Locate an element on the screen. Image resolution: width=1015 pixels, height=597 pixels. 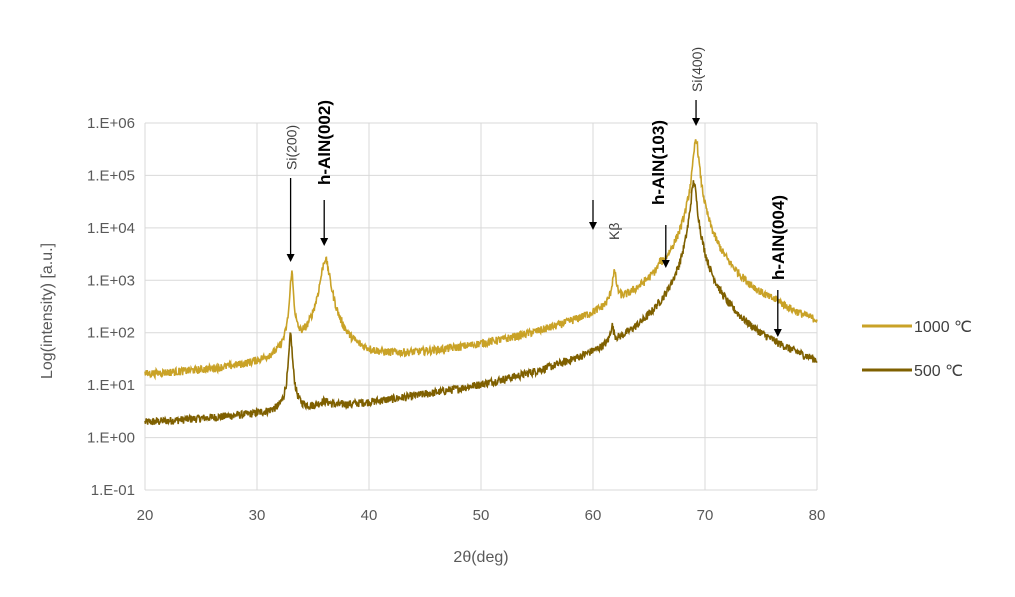
x-axis-title: 2θ(deg) is located at coordinates (480, 557).